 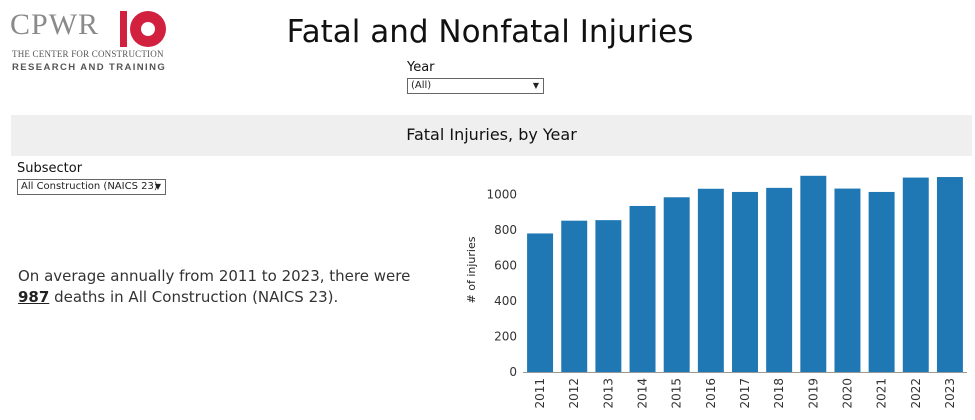 I want to click on section-title: Fatal Injuries, by Year, so click(x=491, y=134).